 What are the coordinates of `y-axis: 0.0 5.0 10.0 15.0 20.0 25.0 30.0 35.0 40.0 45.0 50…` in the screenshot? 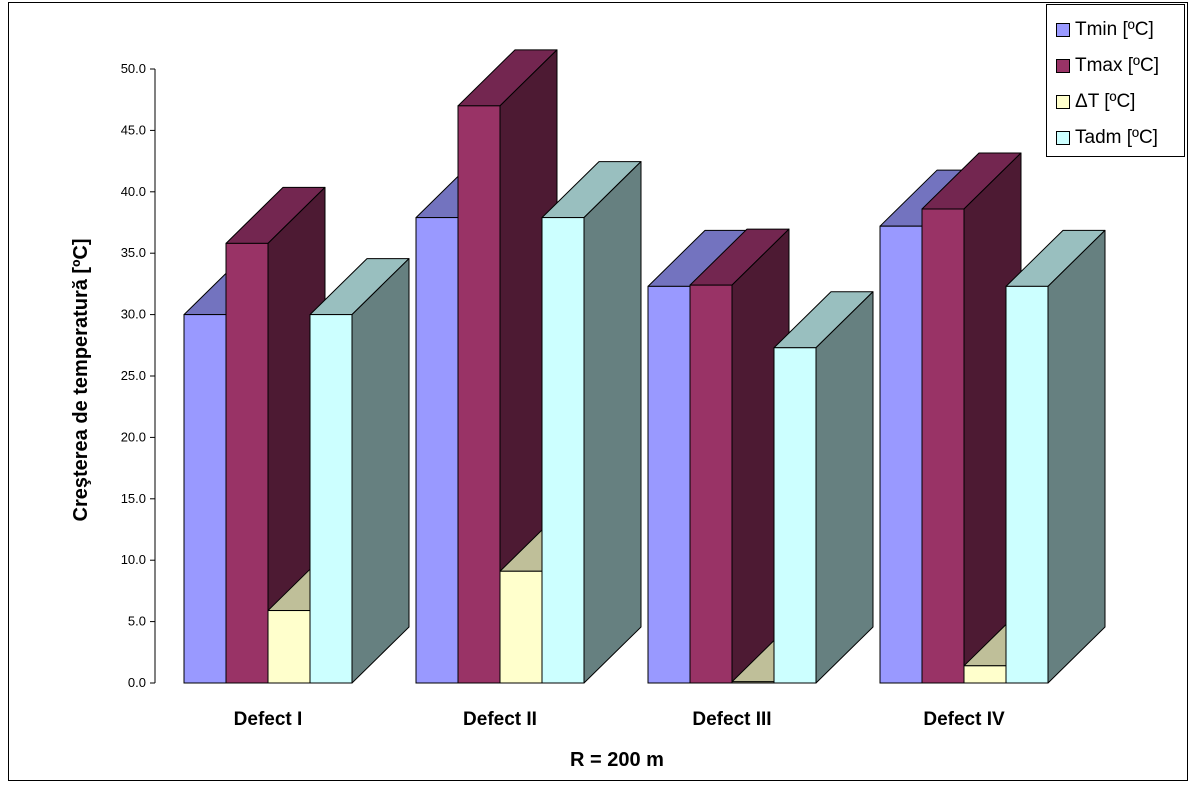 It's located at (138, 375).